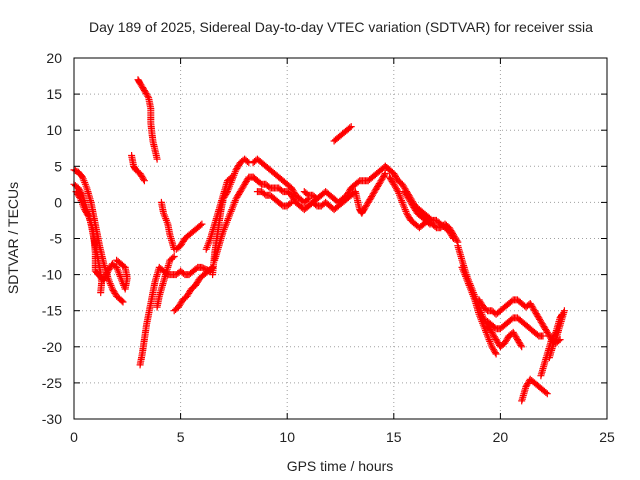 This screenshot has width=640, height=480. Describe the element at coordinates (394, 437) in the screenshot. I see `x-tick-label: 15` at that location.